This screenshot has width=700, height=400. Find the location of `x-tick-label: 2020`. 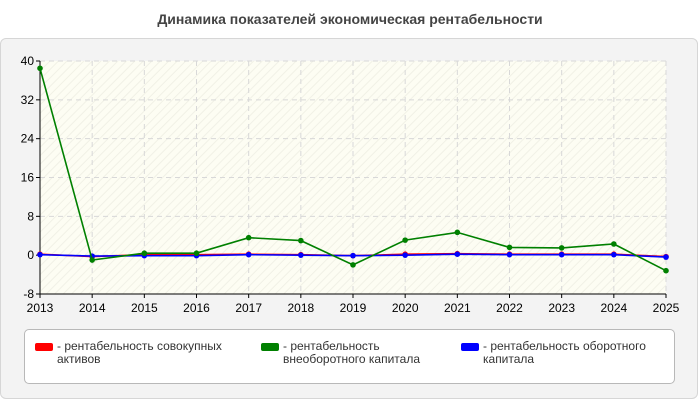

x-tick-label: 2020 is located at coordinates (405, 308).